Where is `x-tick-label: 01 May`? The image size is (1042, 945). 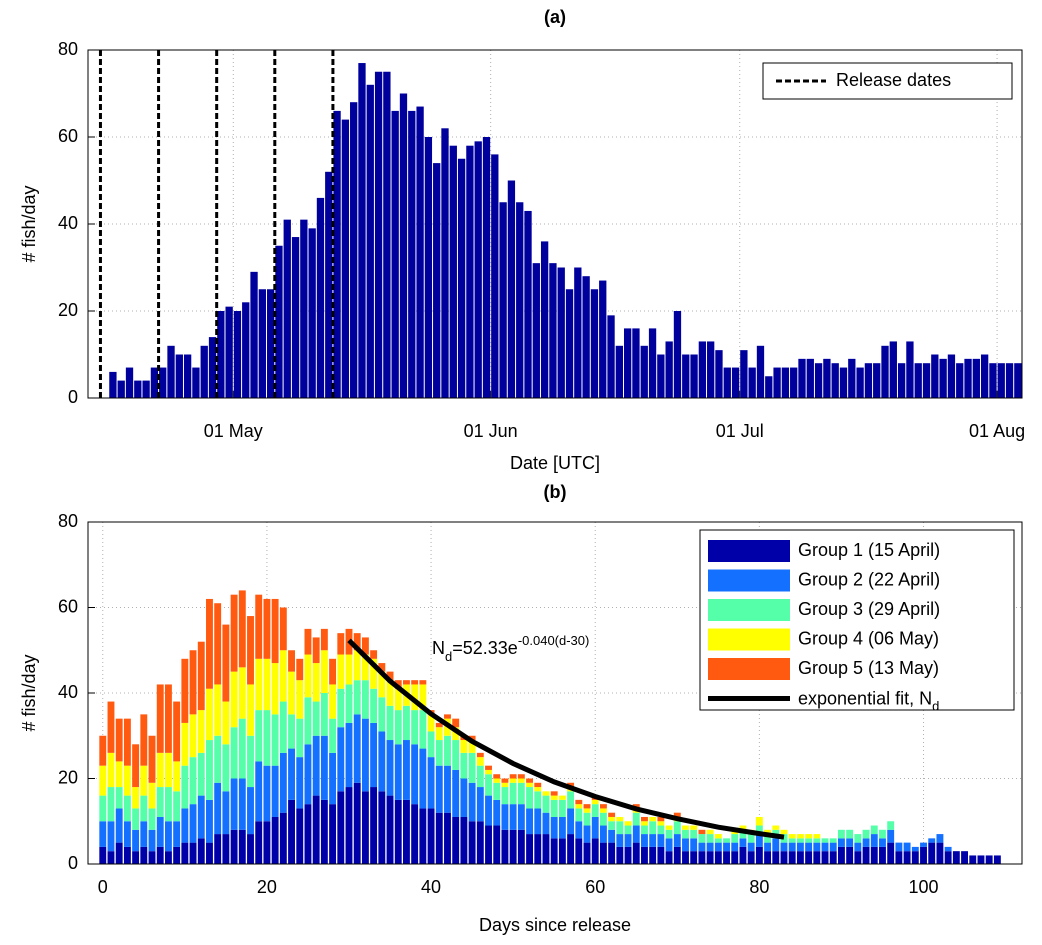
x-tick-label: 01 May is located at coordinates (233, 431).